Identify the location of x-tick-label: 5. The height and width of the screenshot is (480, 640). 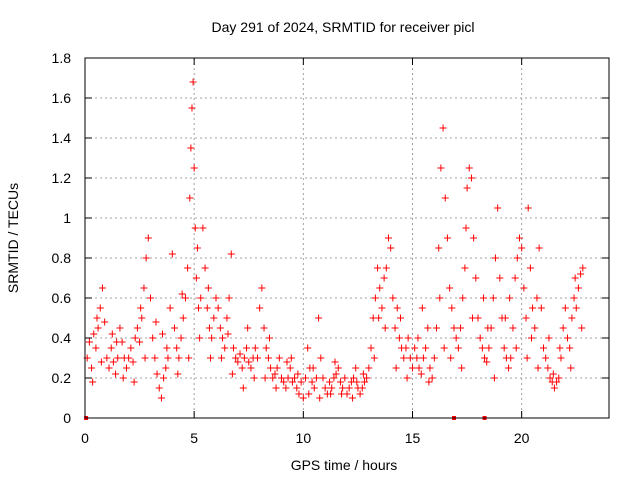
(194, 438).